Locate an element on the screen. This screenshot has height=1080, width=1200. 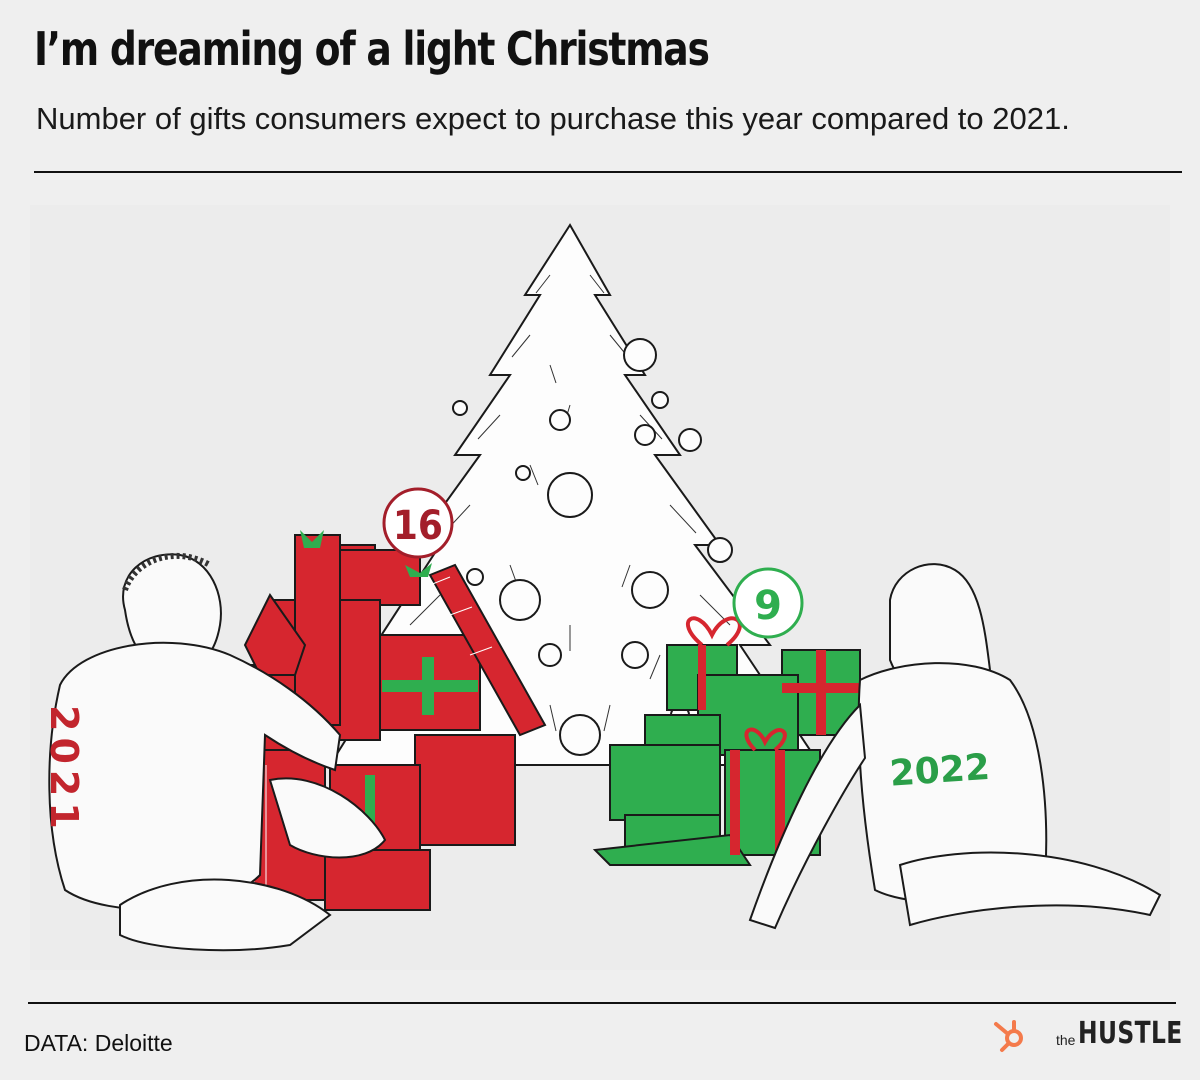
woman-figure is located at coordinates (955, 746).